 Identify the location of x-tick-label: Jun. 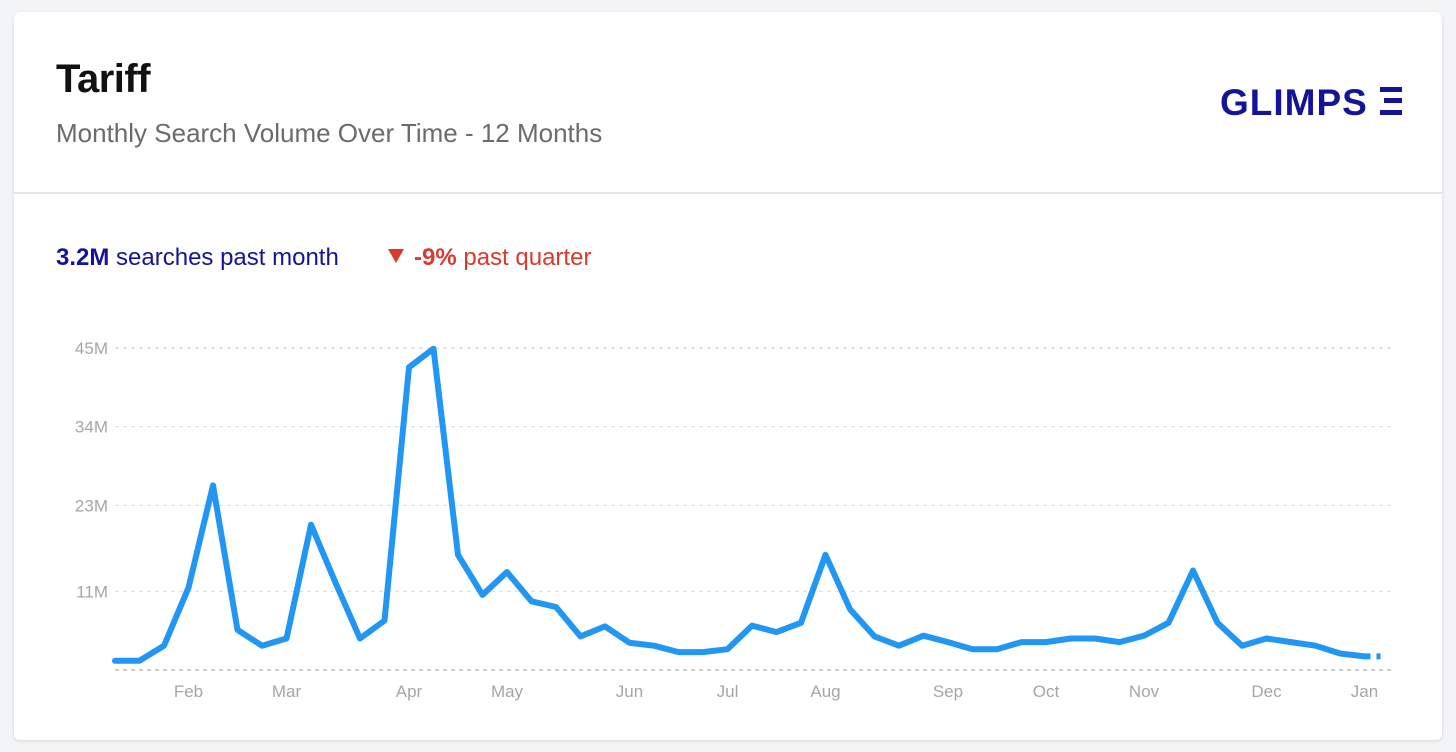
(629, 691).